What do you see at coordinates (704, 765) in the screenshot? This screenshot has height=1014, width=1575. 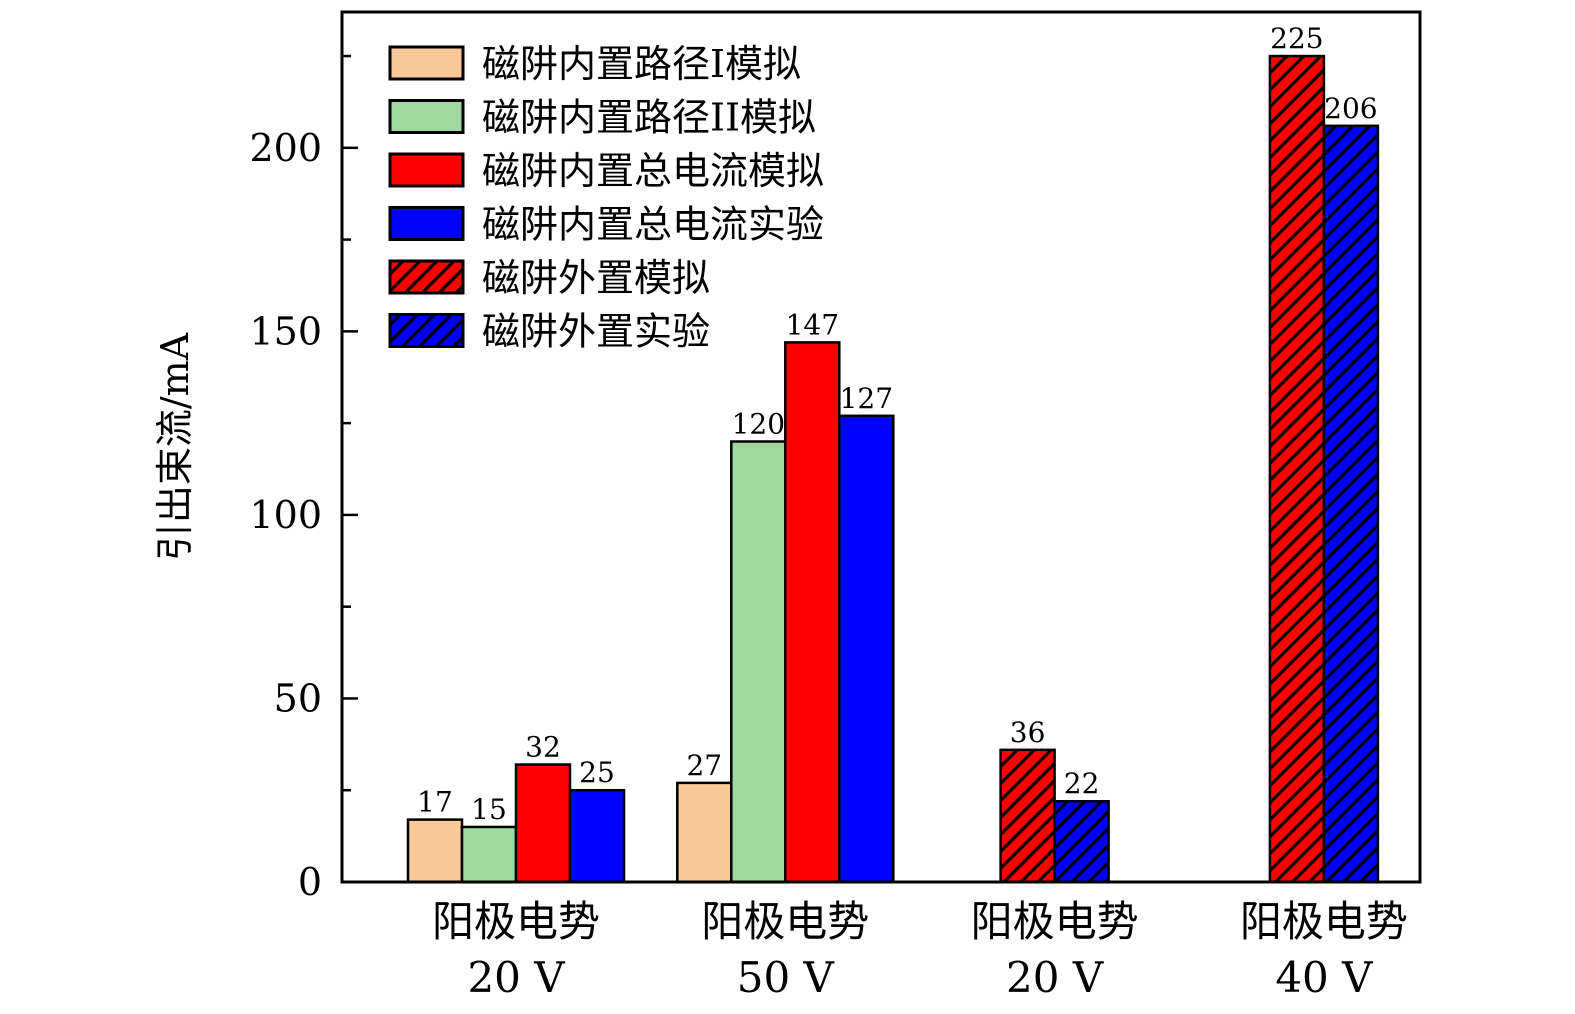 I see `data-label: 27` at bounding box center [704, 765].